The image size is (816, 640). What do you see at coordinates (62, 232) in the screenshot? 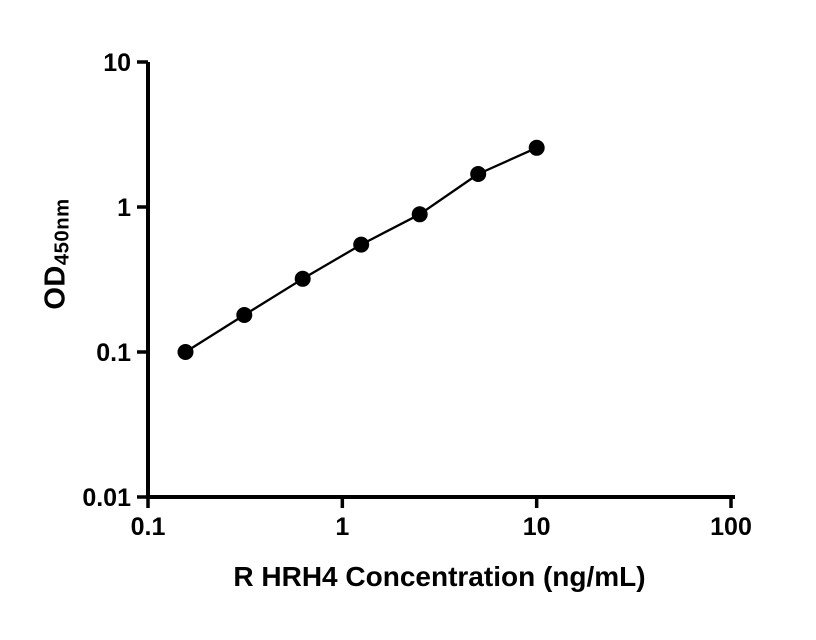
I see `y-axis-label-subscript: 450nm` at bounding box center [62, 232].